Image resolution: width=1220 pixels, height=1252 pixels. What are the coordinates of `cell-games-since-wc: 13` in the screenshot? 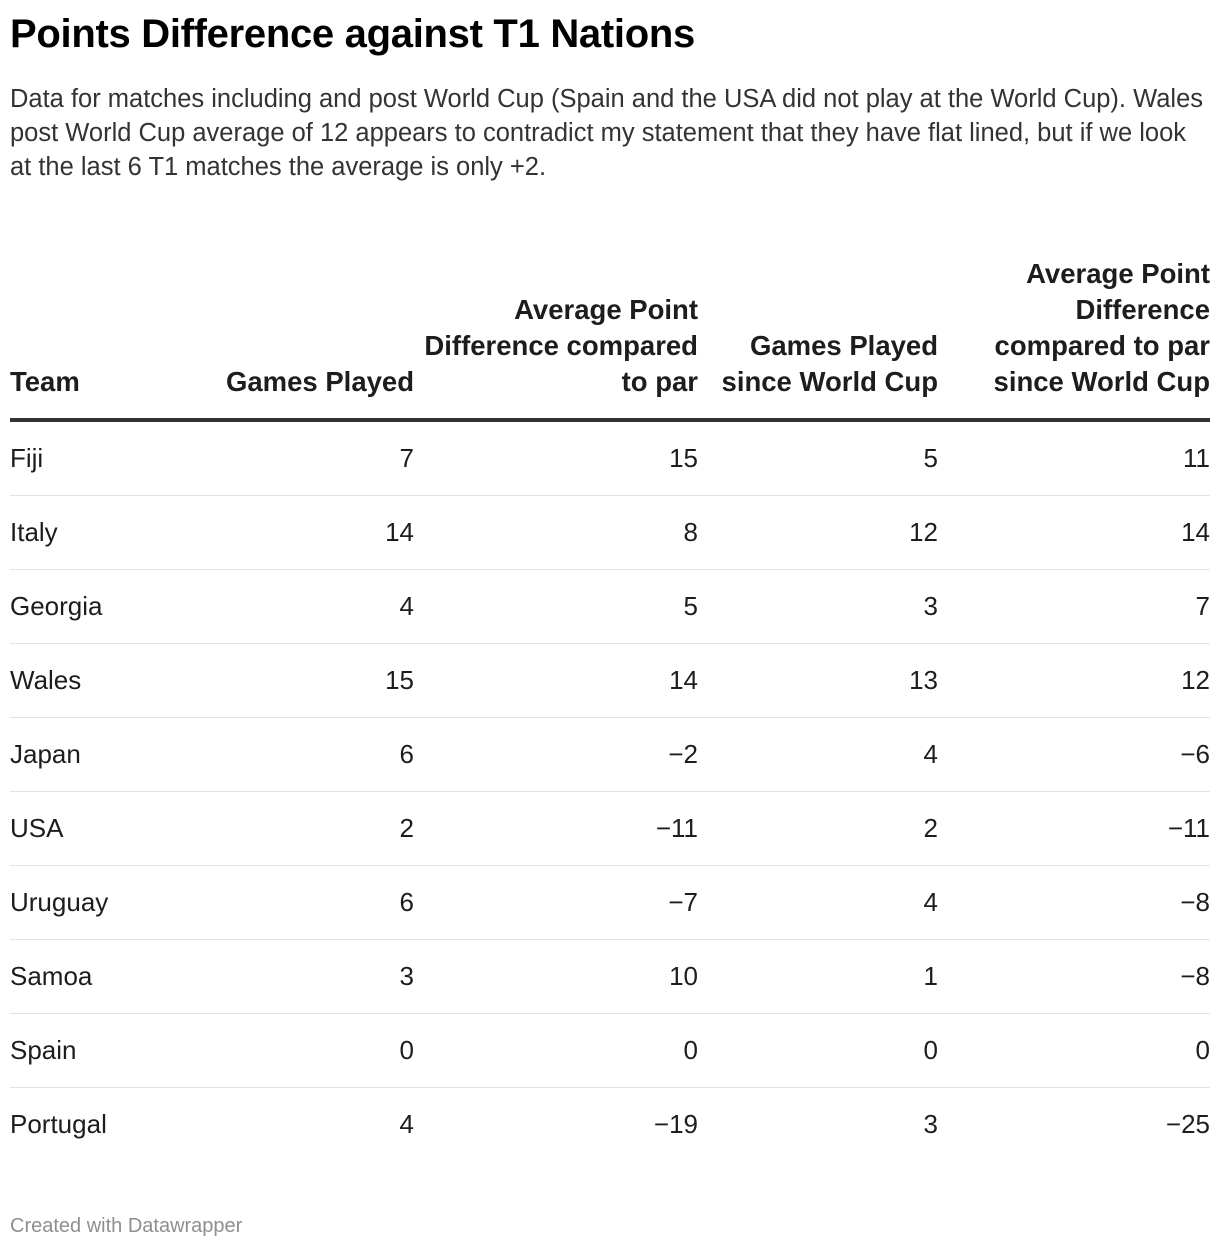 It's located at (818, 680).